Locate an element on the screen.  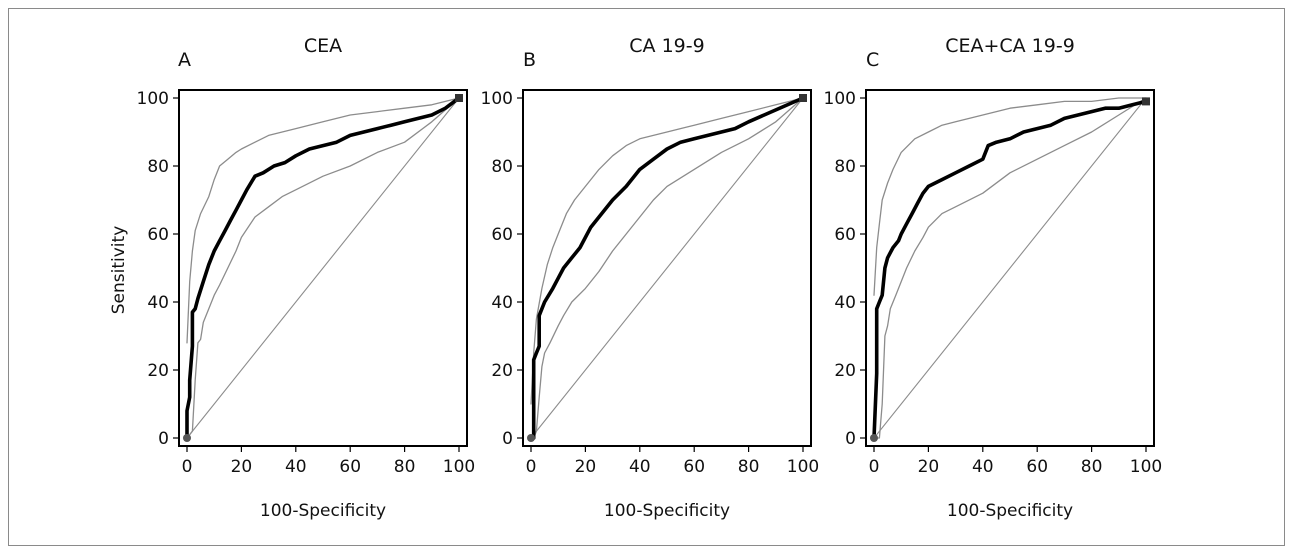
panel-a-title: CEA is located at coordinates (323, 46).